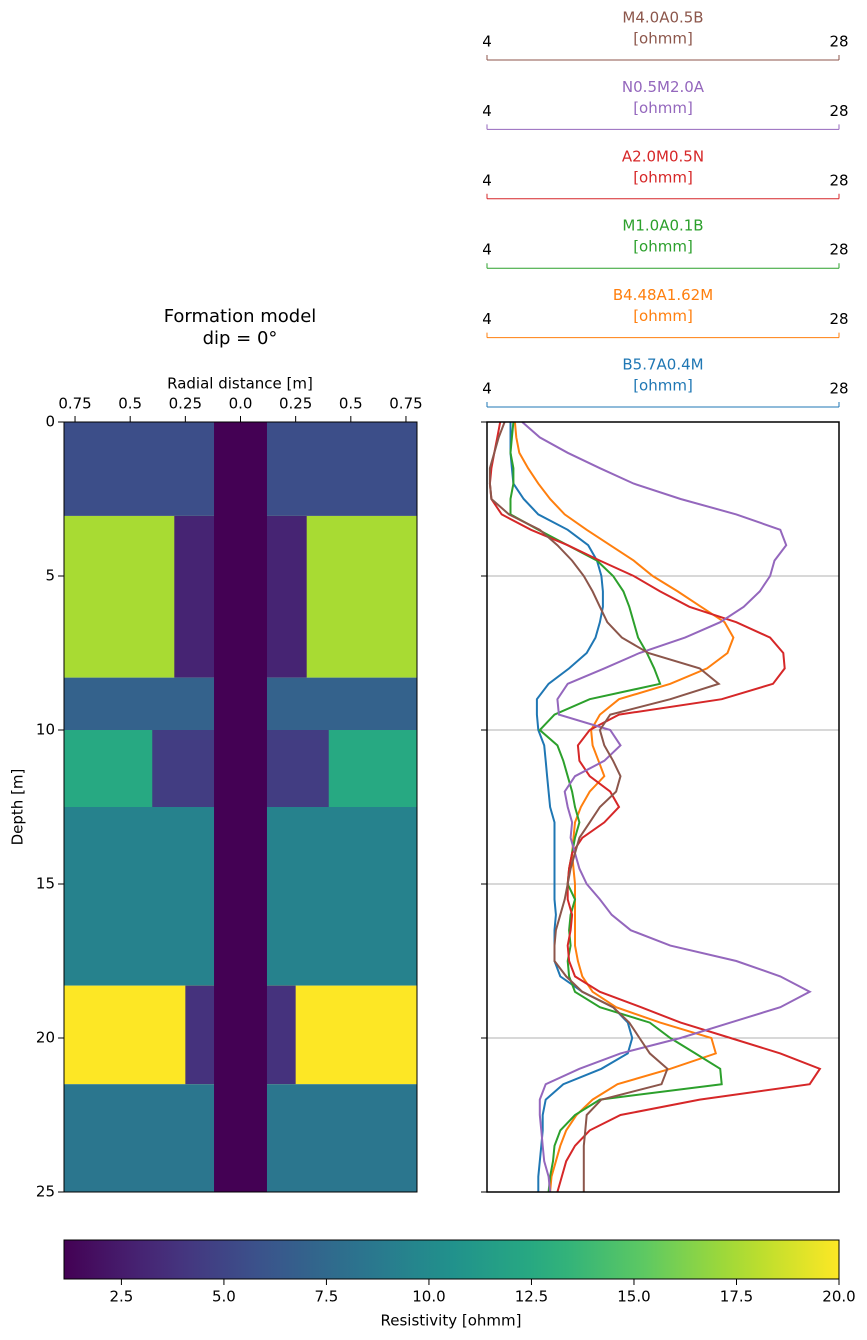 The image size is (867, 1340). Describe the element at coordinates (45, 730) in the screenshot. I see `y-tick-label: 10` at that location.